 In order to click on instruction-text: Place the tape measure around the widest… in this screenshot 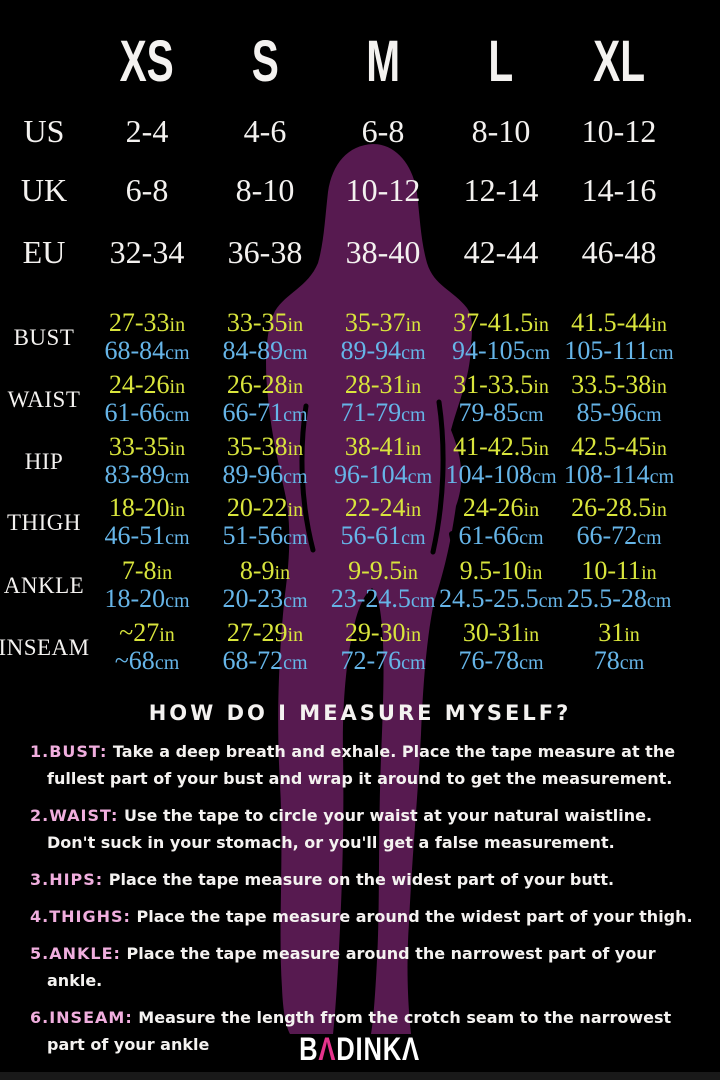, I will do `click(411, 916)`.